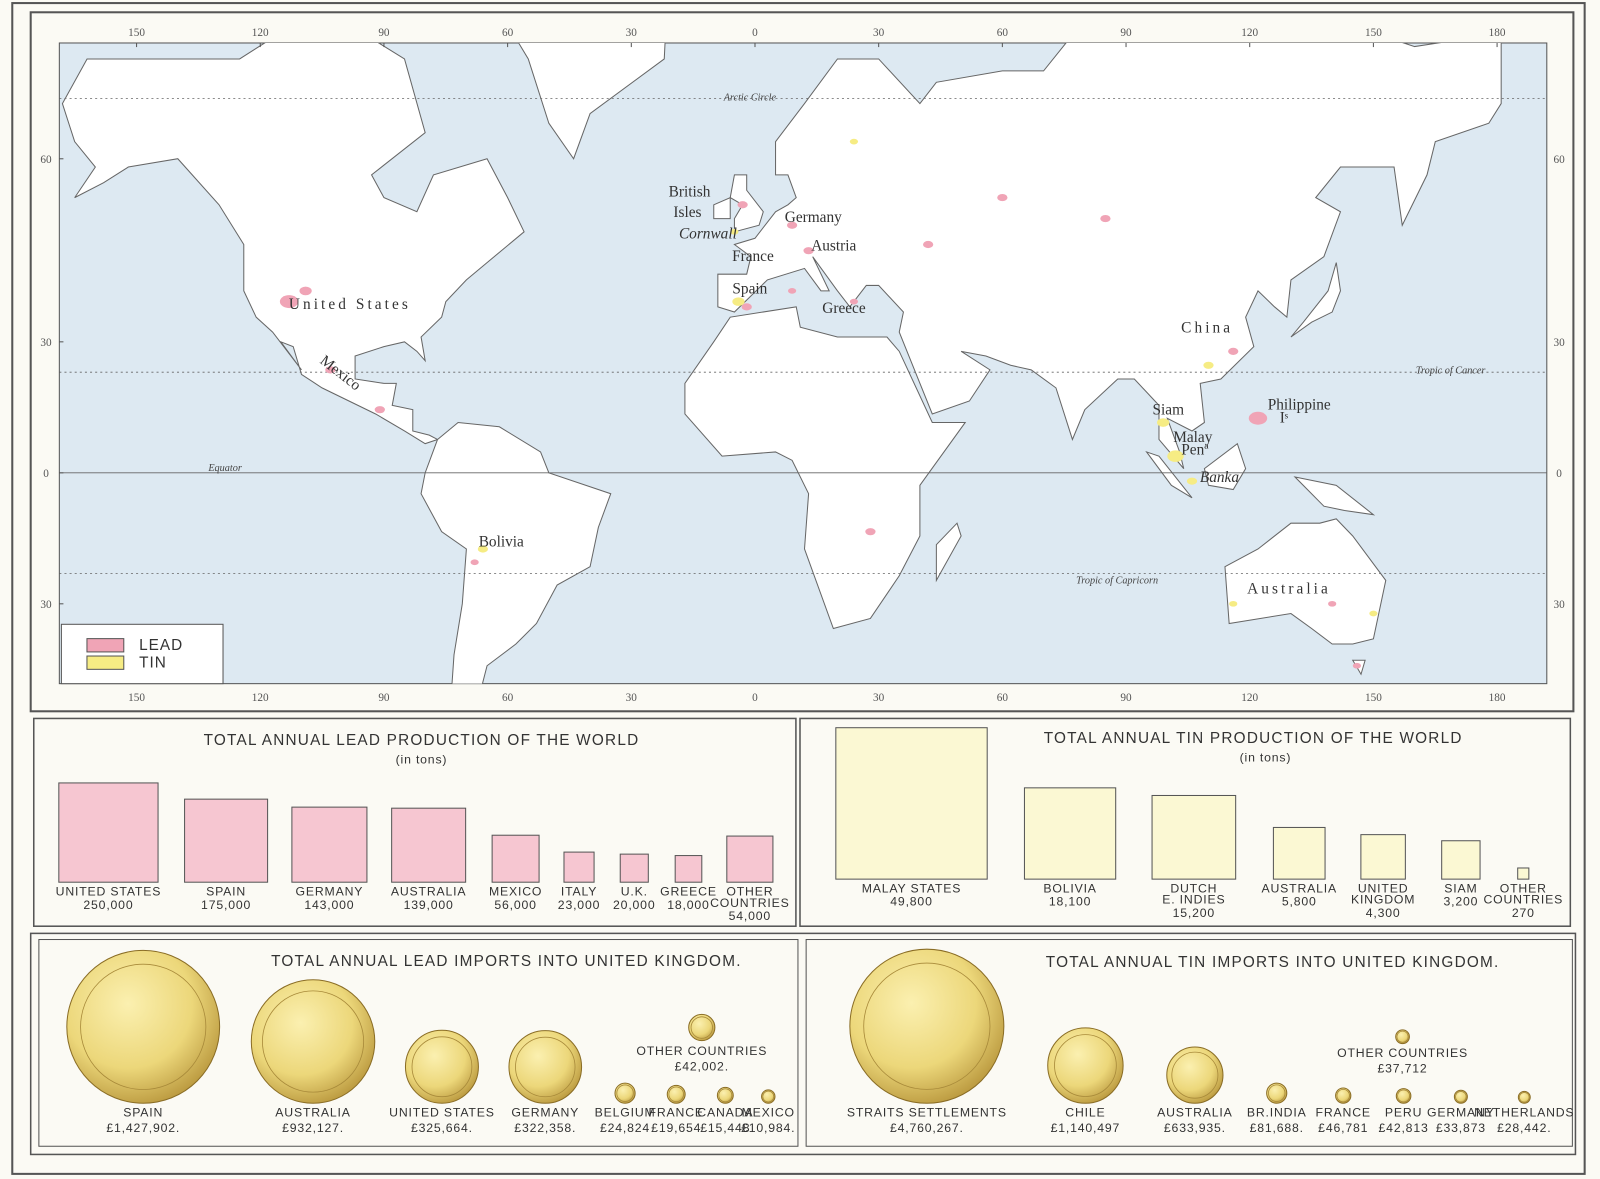 The width and height of the screenshot is (1600, 1179). I want to click on item-value: £932,127., so click(313, 1128).